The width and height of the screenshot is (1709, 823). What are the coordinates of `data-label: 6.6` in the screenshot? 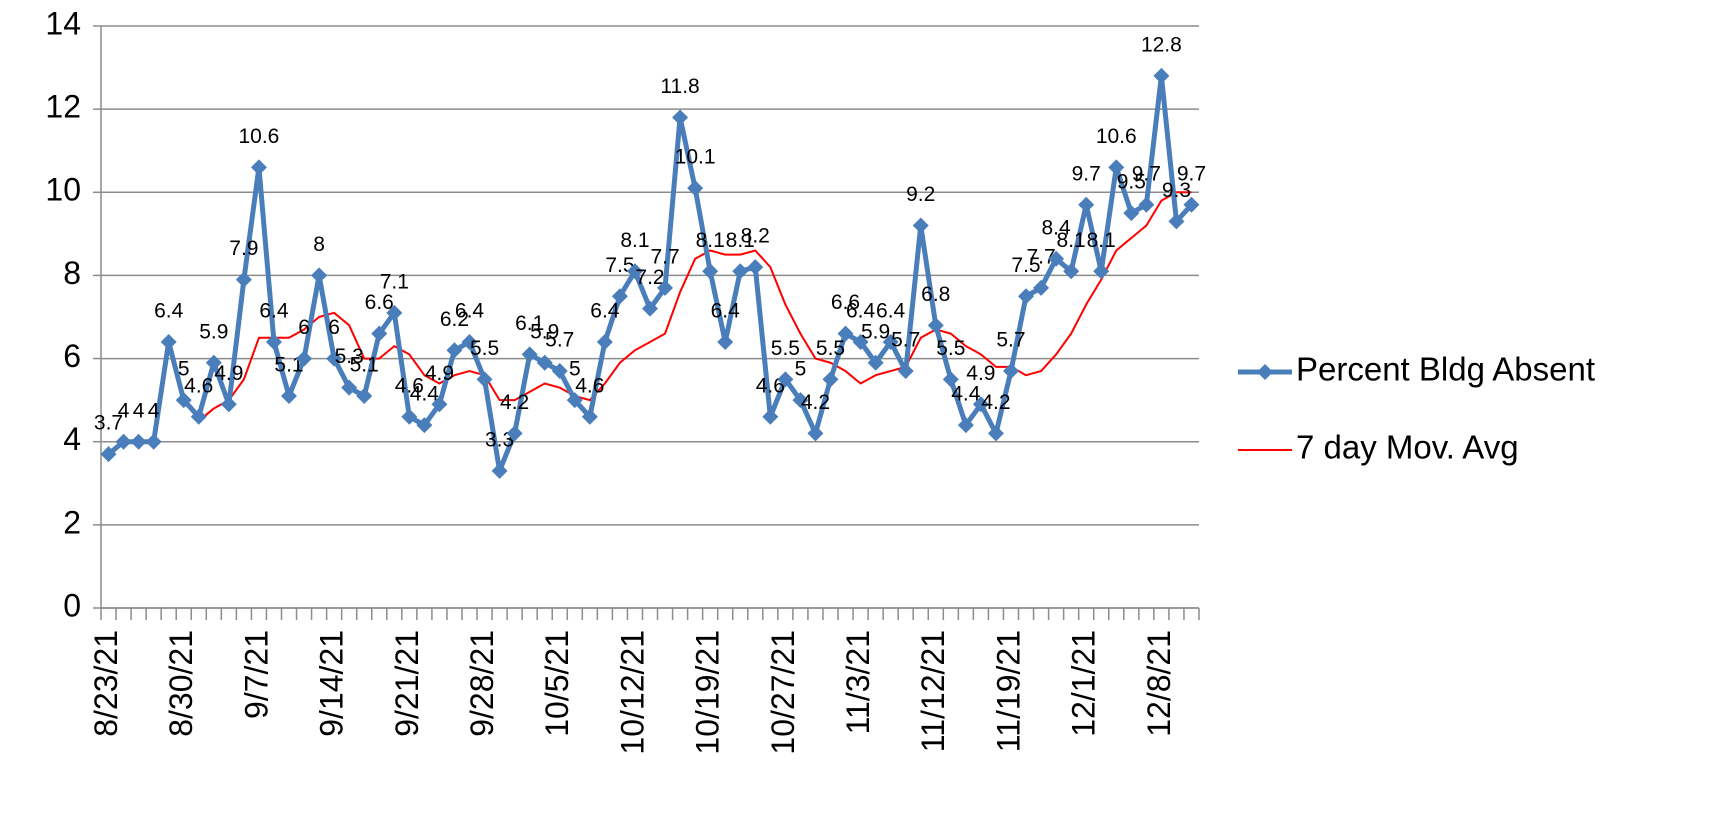 It's located at (379, 302).